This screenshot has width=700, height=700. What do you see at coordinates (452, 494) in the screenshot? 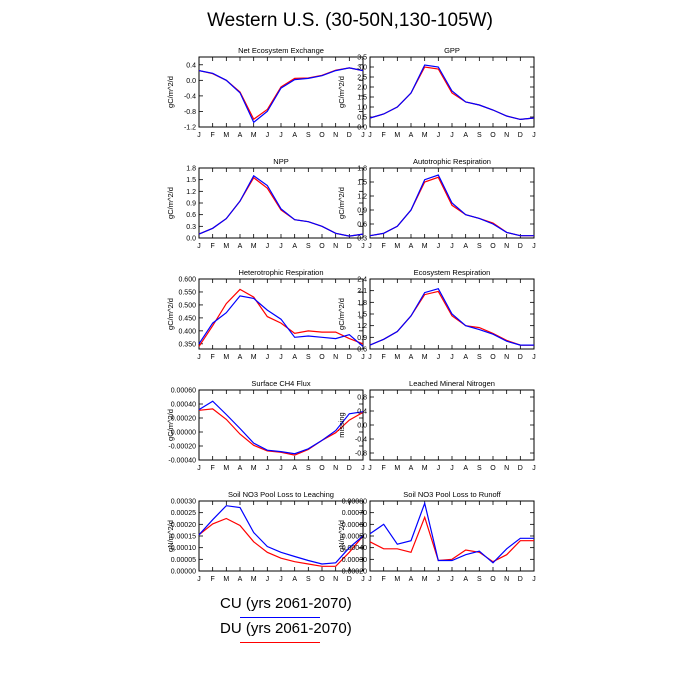
I see `soil-no3-pool-loss-to-runoff-title: Soil NO3 Pool Loss to Runoff` at bounding box center [452, 494].